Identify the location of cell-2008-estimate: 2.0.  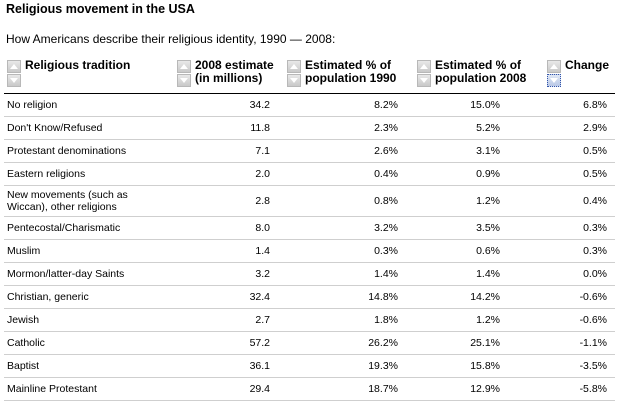
(229, 174).